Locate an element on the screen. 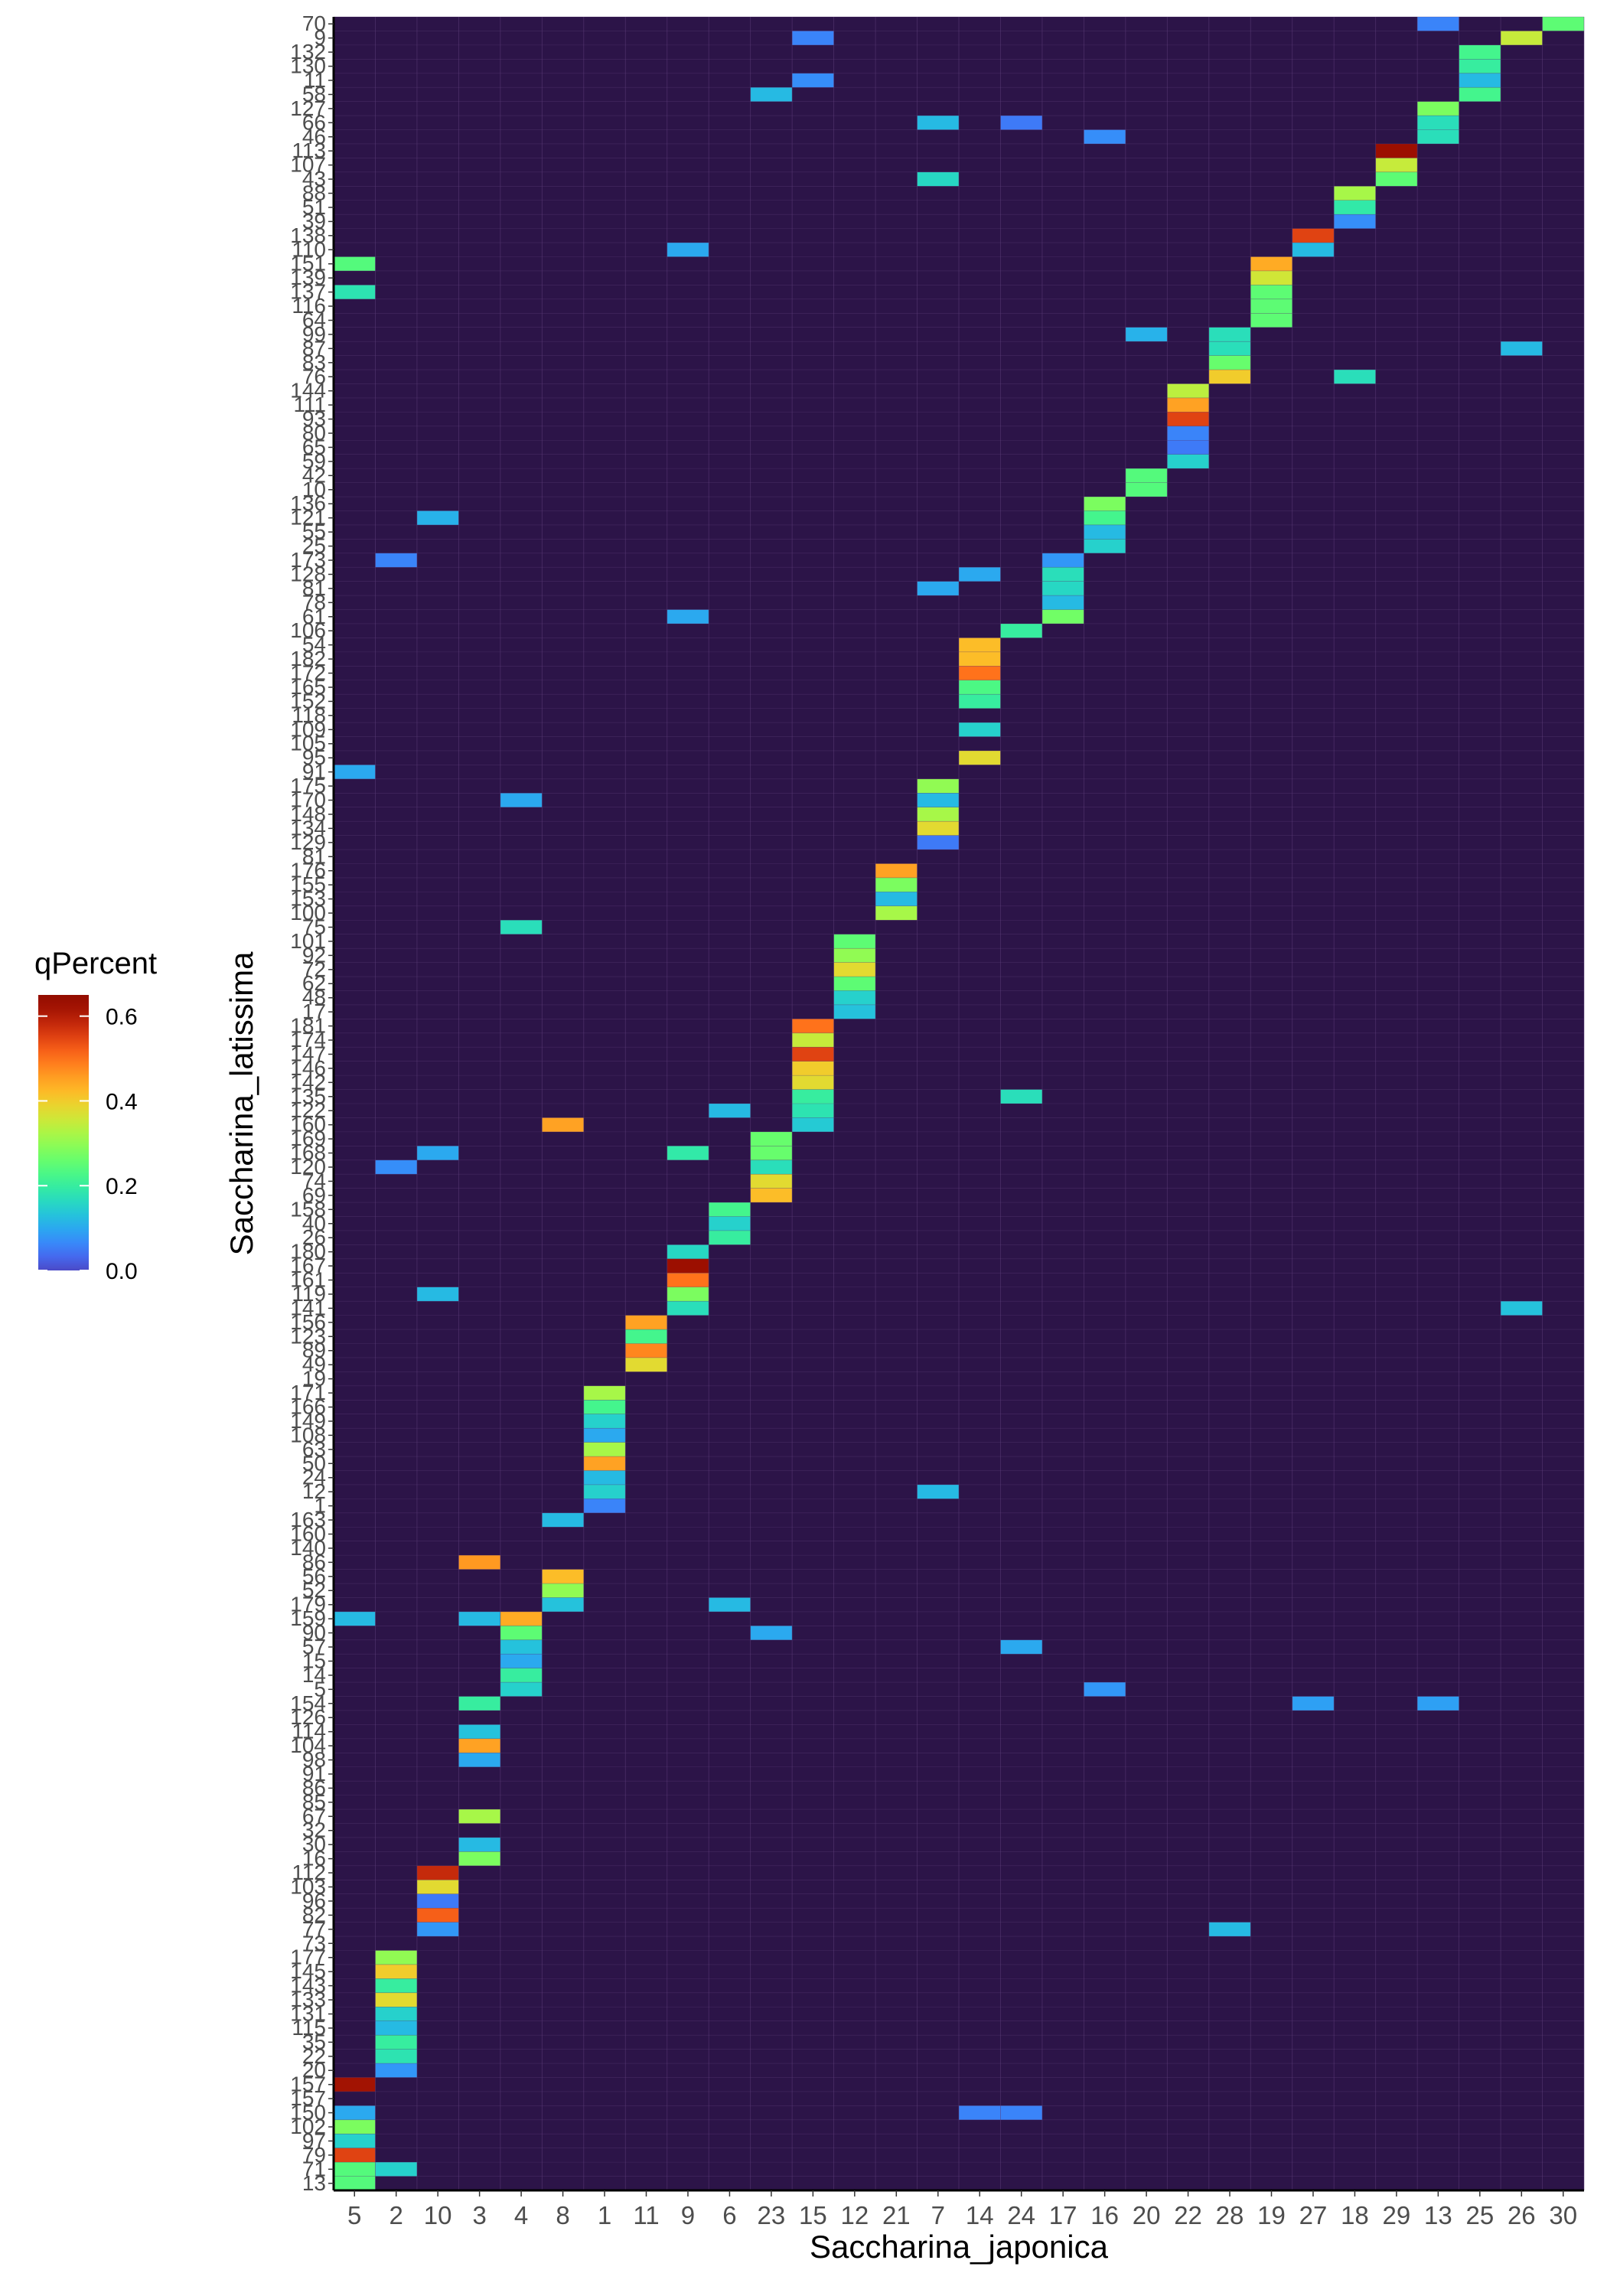 The width and height of the screenshot is (1607, 2296). y-tick-label: 127 is located at coordinates (308, 108).